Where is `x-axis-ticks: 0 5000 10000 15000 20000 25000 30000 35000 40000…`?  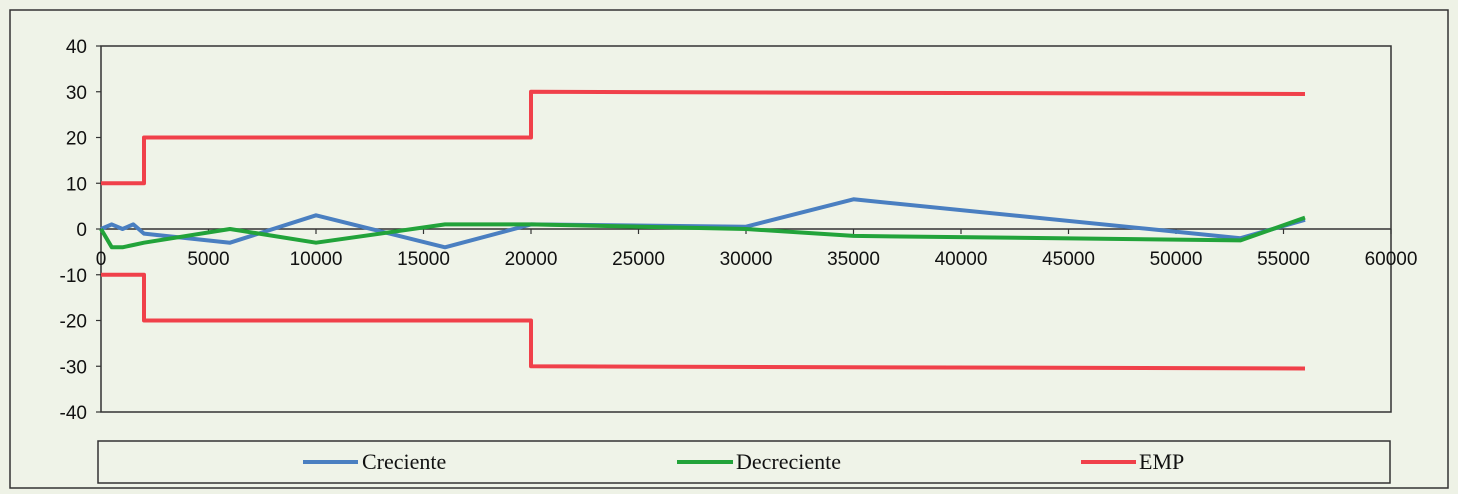
x-axis-ticks: 0 5000 10000 15000 20000 25000 30000 35000 40000… is located at coordinates (757, 249).